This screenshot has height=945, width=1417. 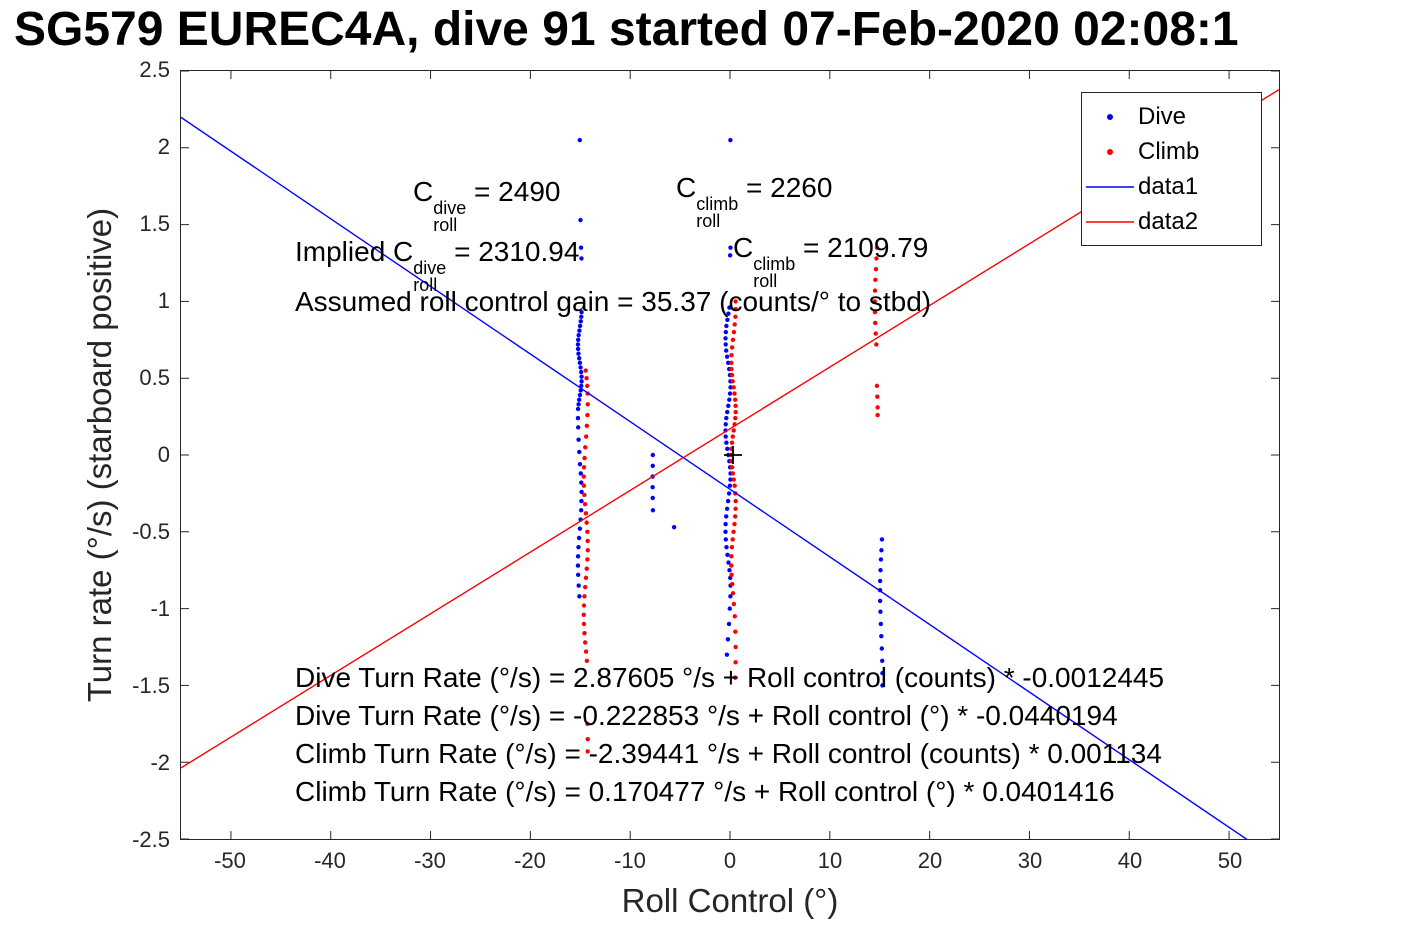 I want to click on x-tick-label: -20, so click(x=530, y=860).